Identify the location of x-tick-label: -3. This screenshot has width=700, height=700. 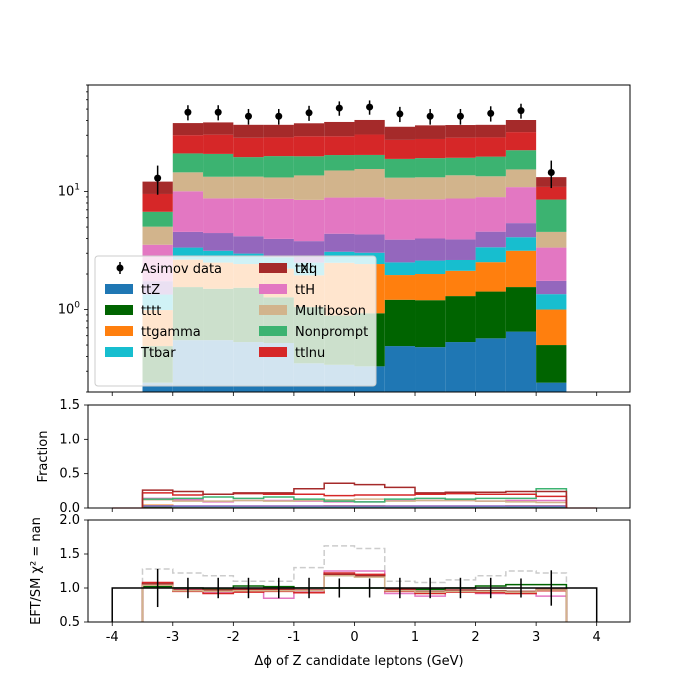
(172, 637).